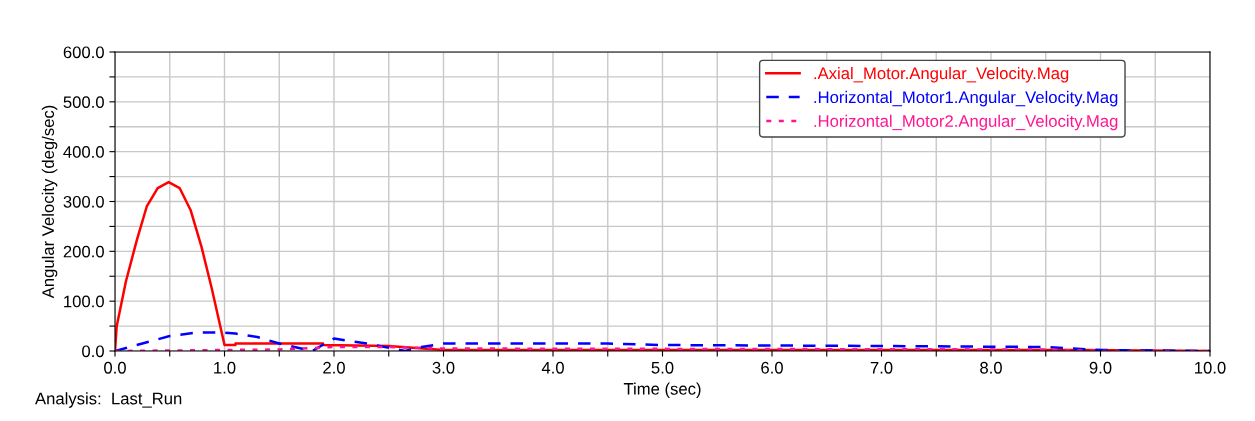 The image size is (1255, 421). I want to click on x-tick-label: 7.0, so click(881, 367).